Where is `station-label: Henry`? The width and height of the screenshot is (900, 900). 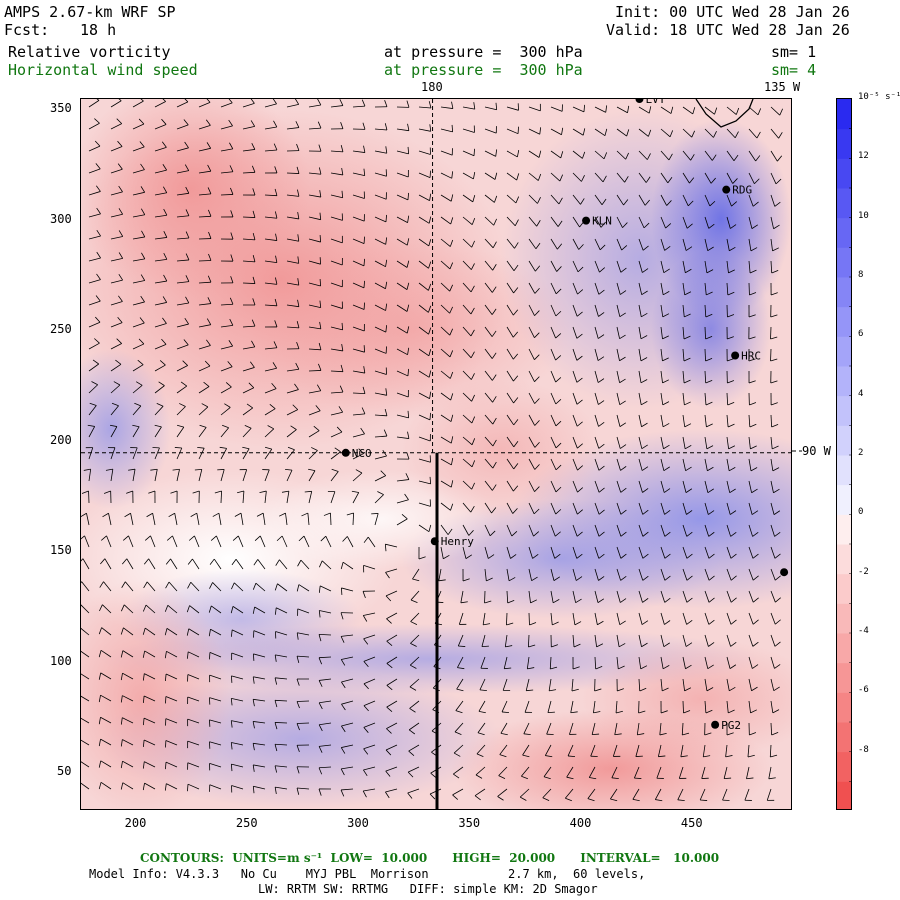 station-label: Henry is located at coordinates (457, 541).